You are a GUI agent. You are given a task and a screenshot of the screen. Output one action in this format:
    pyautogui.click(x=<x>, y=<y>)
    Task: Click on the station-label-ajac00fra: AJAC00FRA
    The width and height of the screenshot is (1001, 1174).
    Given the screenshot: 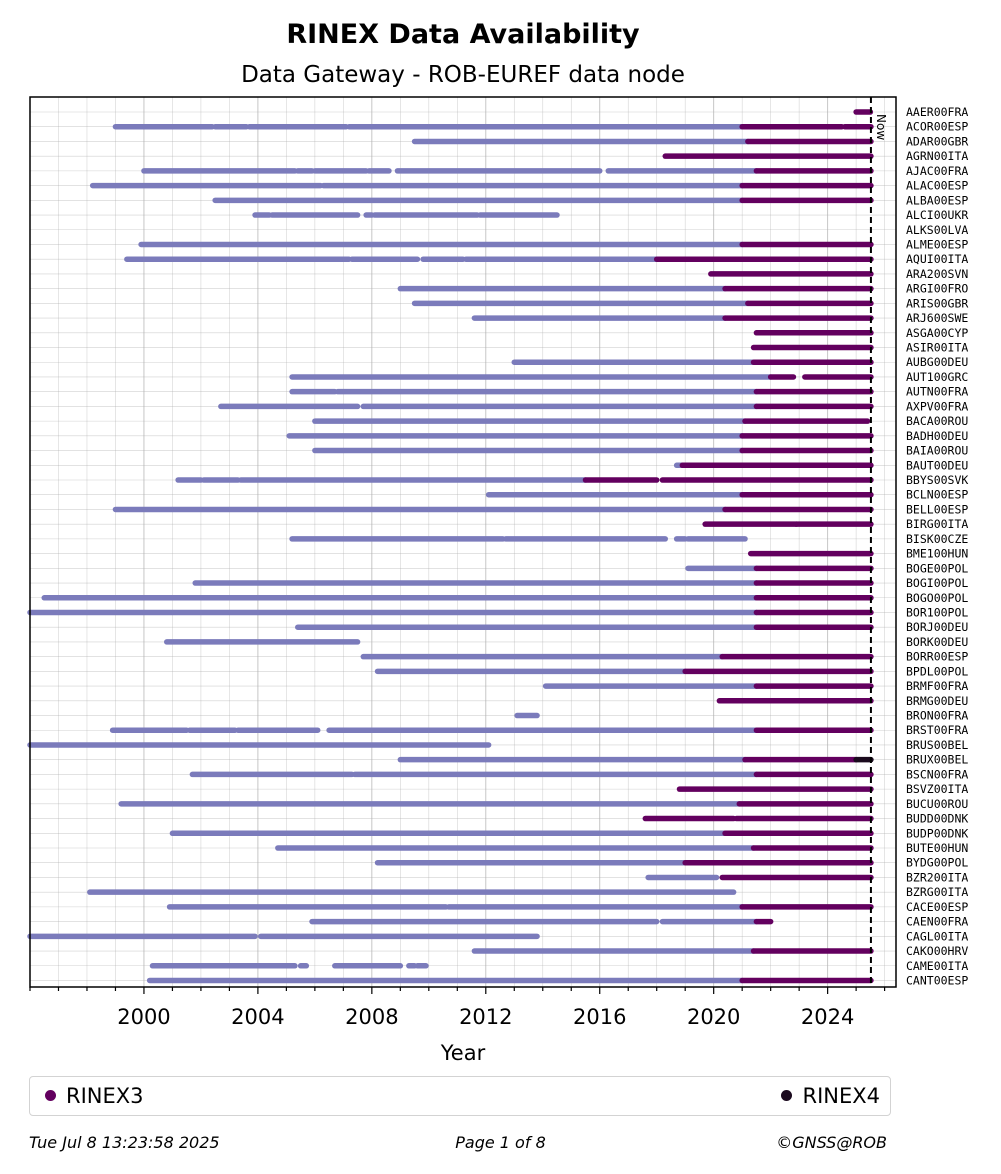 What is the action you would take?
    pyautogui.click(x=937, y=171)
    